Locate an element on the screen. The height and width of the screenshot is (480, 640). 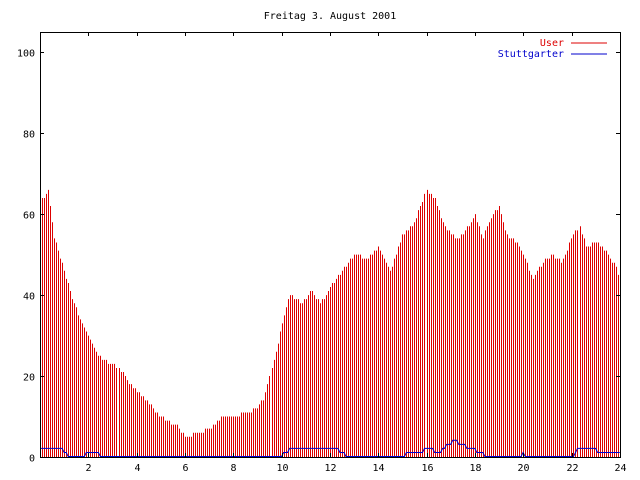
x-tick-label-4: 4 is located at coordinates (137, 468).